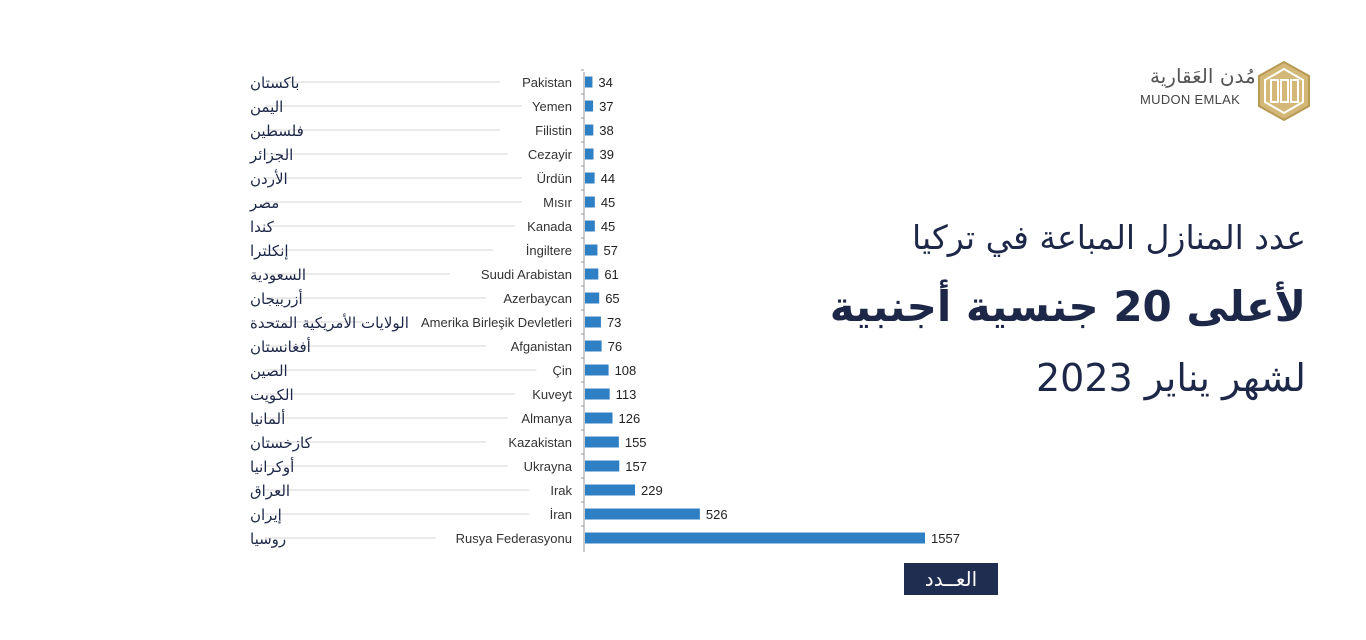 This screenshot has height=640, width=1366. Describe the element at coordinates (605, 82) in the screenshot. I see `data-label: 34` at that location.